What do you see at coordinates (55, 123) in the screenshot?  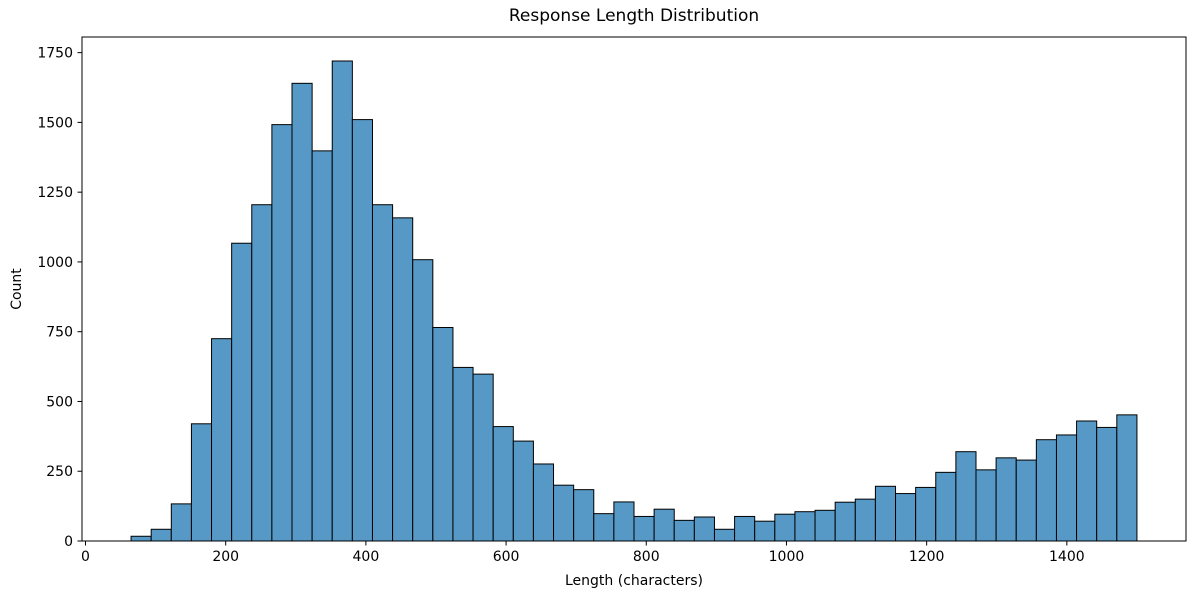 I see `y-tick-label: 1500` at bounding box center [55, 123].